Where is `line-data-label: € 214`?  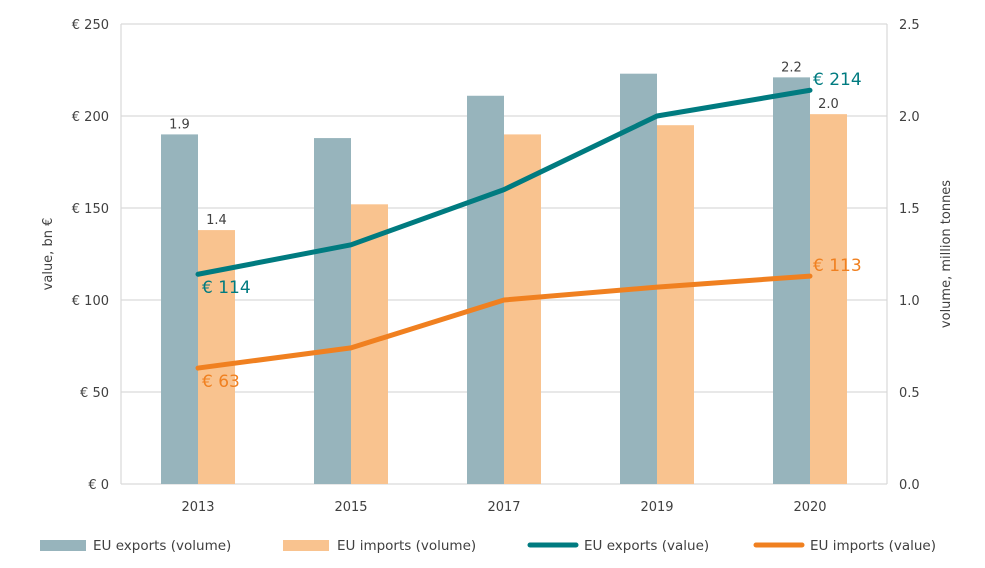
line-data-label: € 214 is located at coordinates (837, 80).